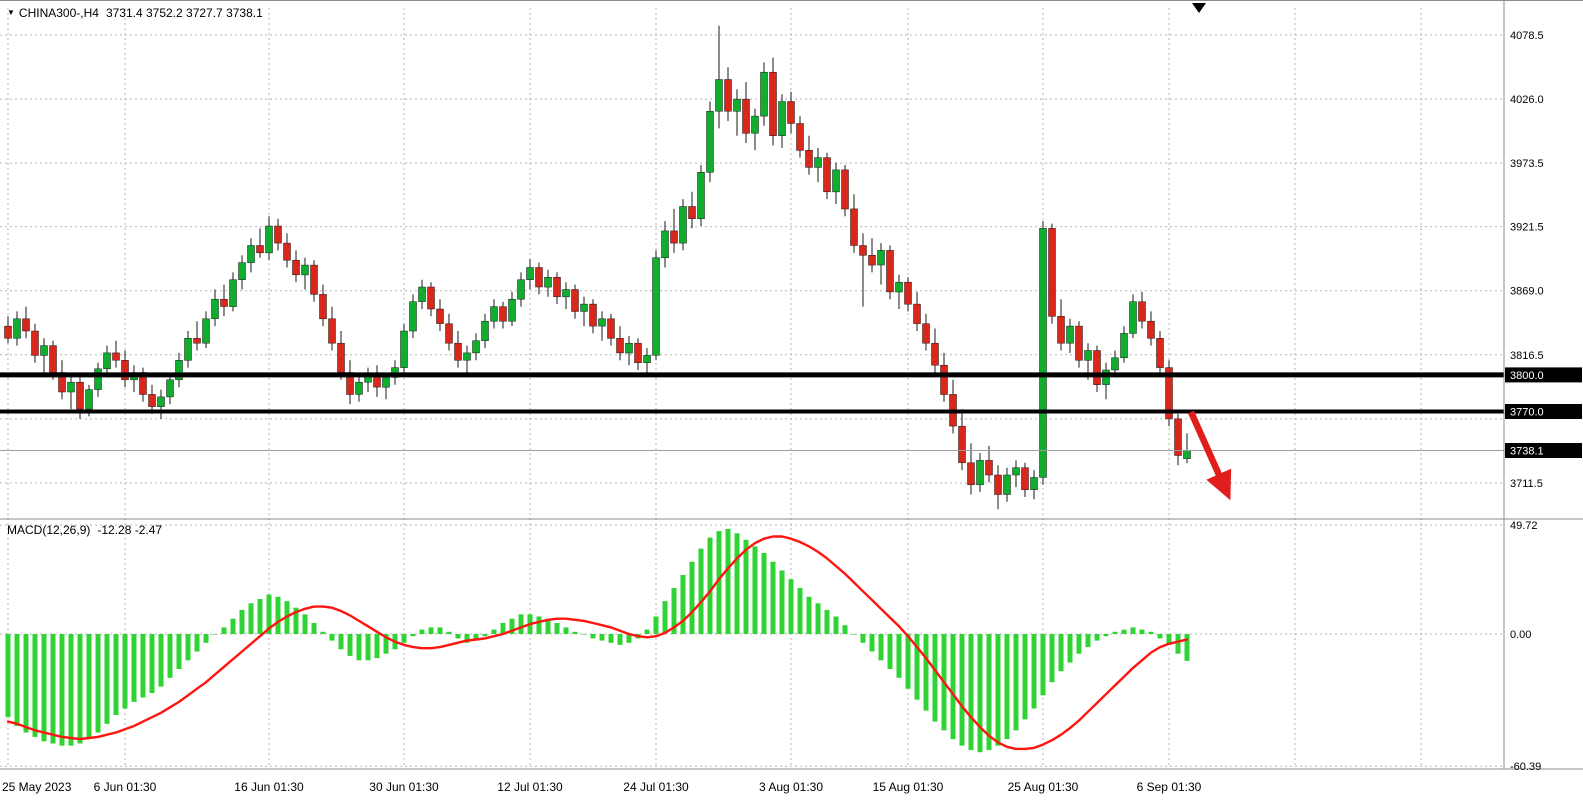  What do you see at coordinates (125, 787) in the screenshot?
I see `time-axis-label: 6 Jun 01:30` at bounding box center [125, 787].